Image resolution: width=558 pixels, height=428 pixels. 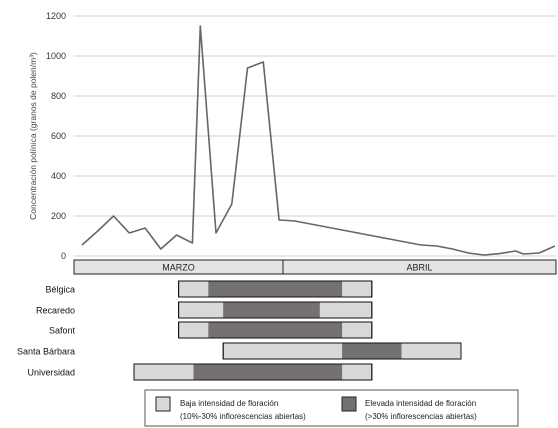 What do you see at coordinates (51, 373) in the screenshot?
I see `flowering-row-label: Universidad` at bounding box center [51, 373].